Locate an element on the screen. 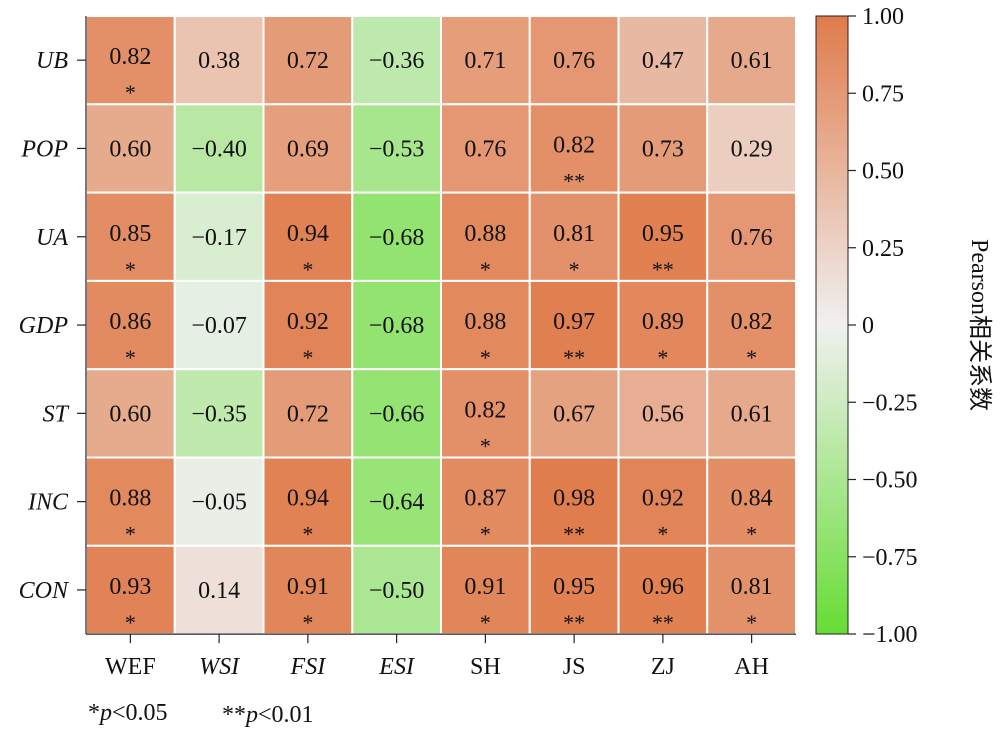  cell-value-label: 0.38 is located at coordinates (219, 61).